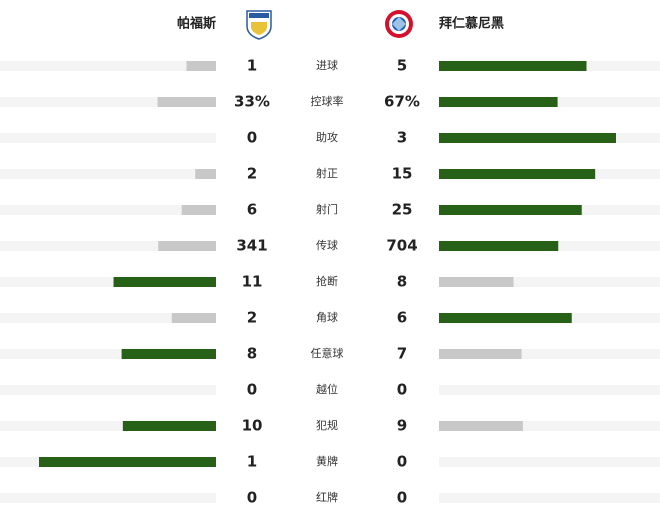  Describe the element at coordinates (327, 245) in the screenshot. I see `stat-label: 传球` at that location.